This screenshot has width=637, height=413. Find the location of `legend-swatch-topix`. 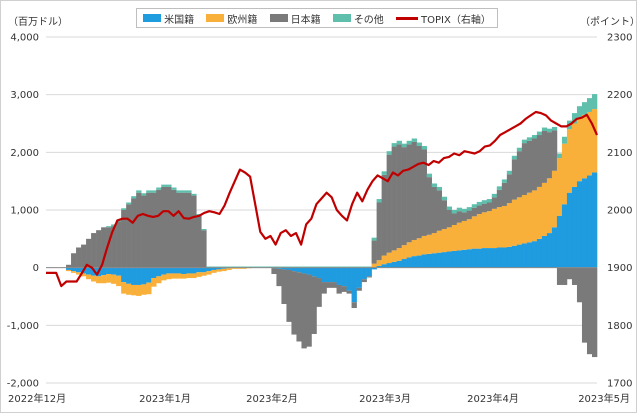

legend-swatch-topix is located at coordinates (407, 18).